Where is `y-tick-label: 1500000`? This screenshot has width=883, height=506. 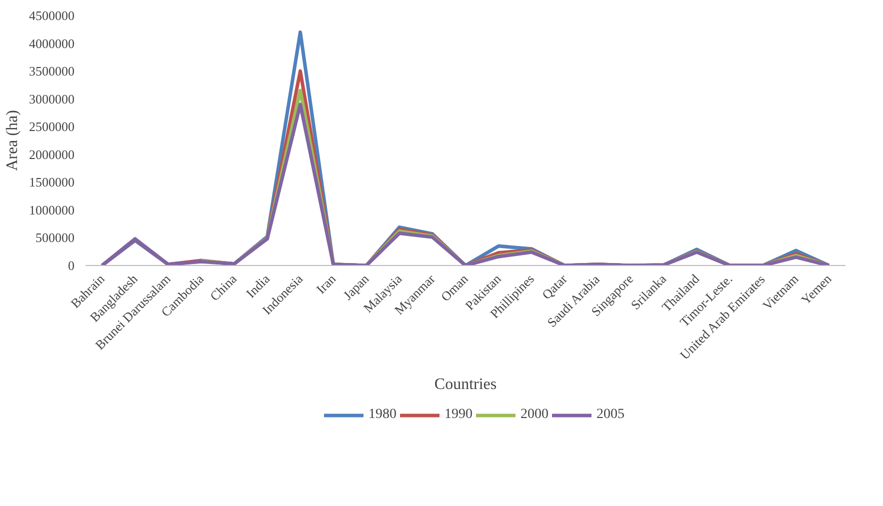 y-tick-label: 1500000 is located at coordinates (51, 182).